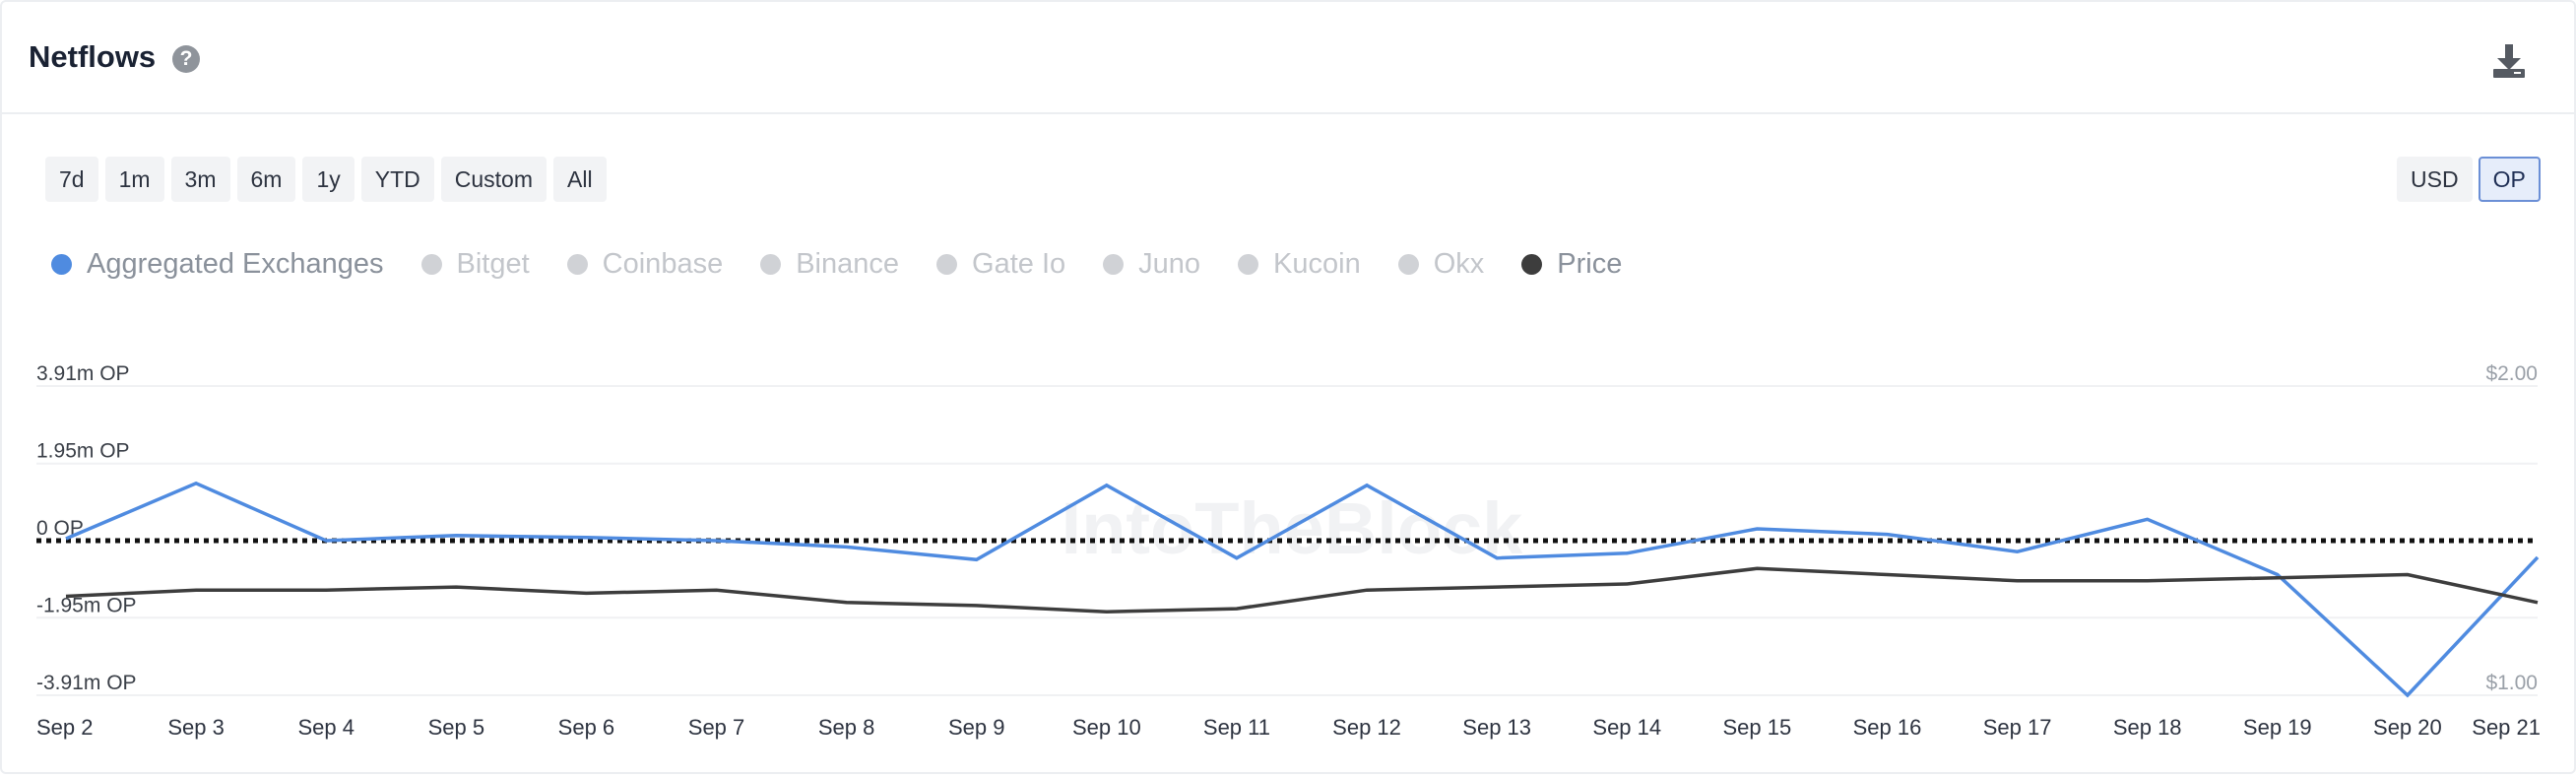  Describe the element at coordinates (1366, 727) in the screenshot. I see `x-tick-label: Sep 12` at that location.